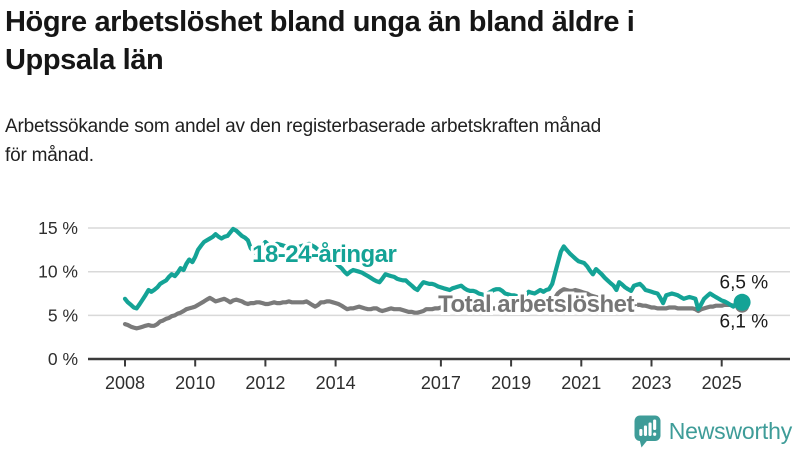 The image size is (800, 450). What do you see at coordinates (581, 383) in the screenshot?
I see `x-tick-label: 2021` at bounding box center [581, 383].